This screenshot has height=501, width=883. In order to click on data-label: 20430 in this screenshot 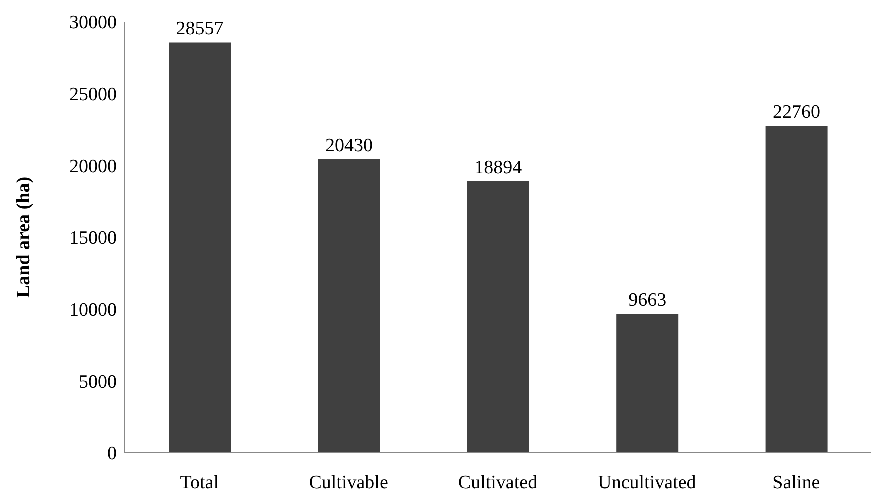, I will do `click(349, 145)`.